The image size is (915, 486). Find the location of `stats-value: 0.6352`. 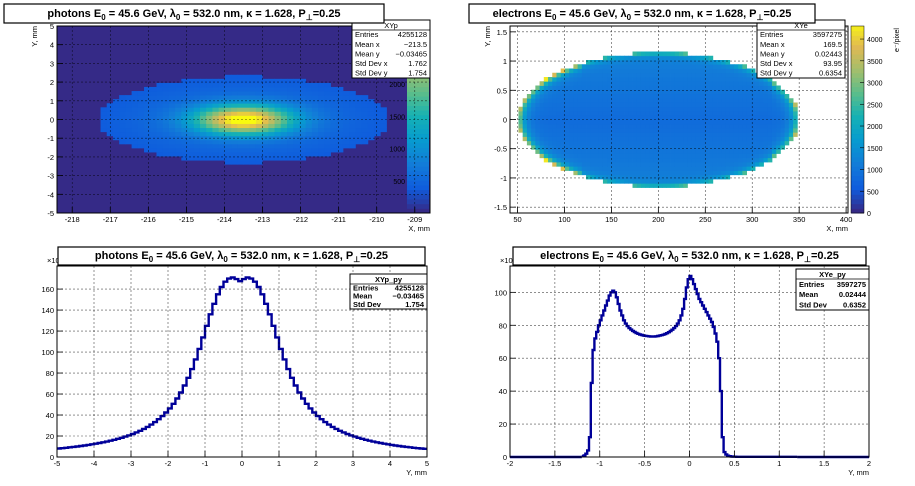

stats-value: 0.6352 is located at coordinates (854, 304).